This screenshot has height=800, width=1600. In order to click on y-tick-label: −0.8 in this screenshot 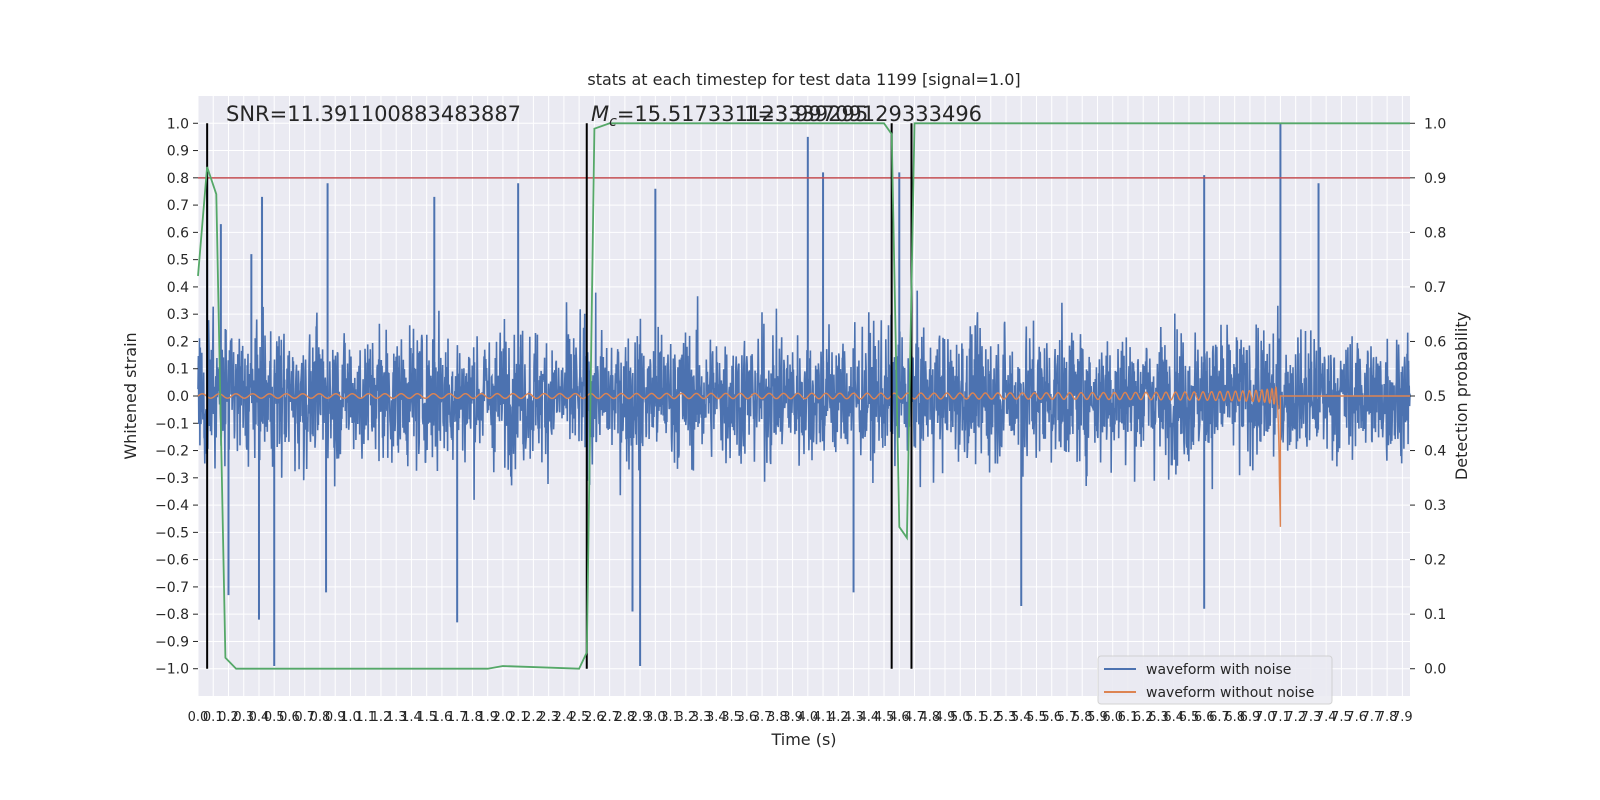, I will do `click(172, 615)`.